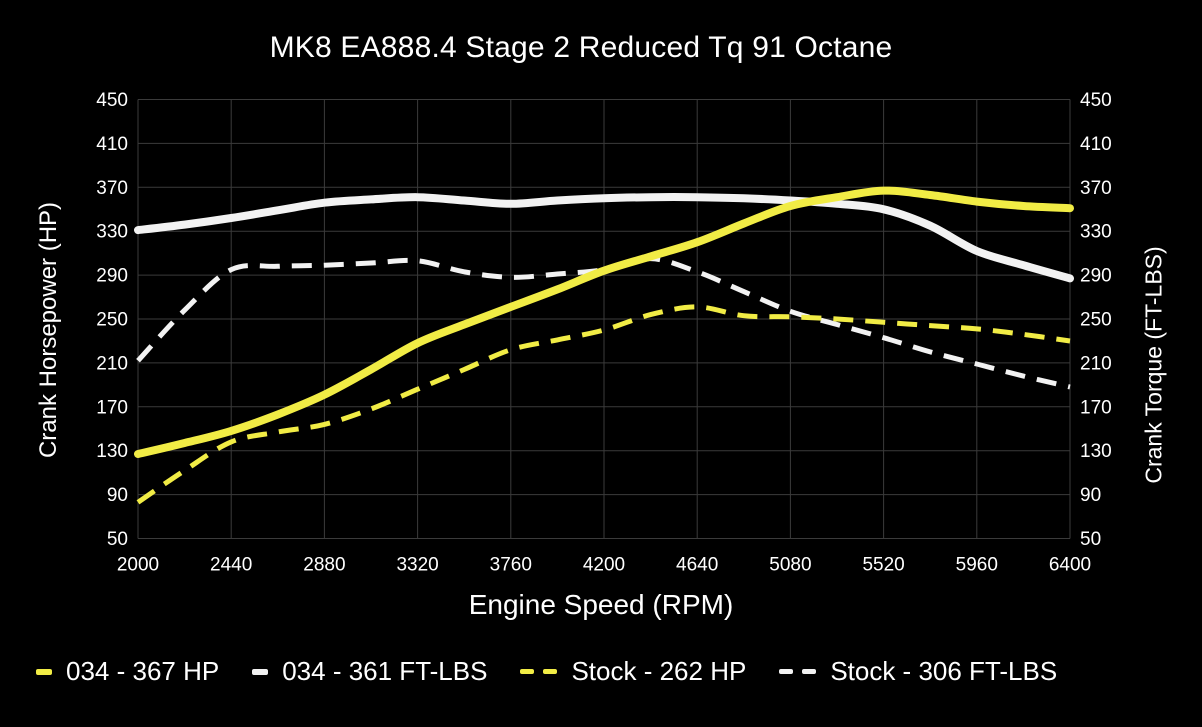 This screenshot has height=727, width=1202. Describe the element at coordinates (260, 671) in the screenshot. I see `legend-marker-solid-white-icon` at that location.